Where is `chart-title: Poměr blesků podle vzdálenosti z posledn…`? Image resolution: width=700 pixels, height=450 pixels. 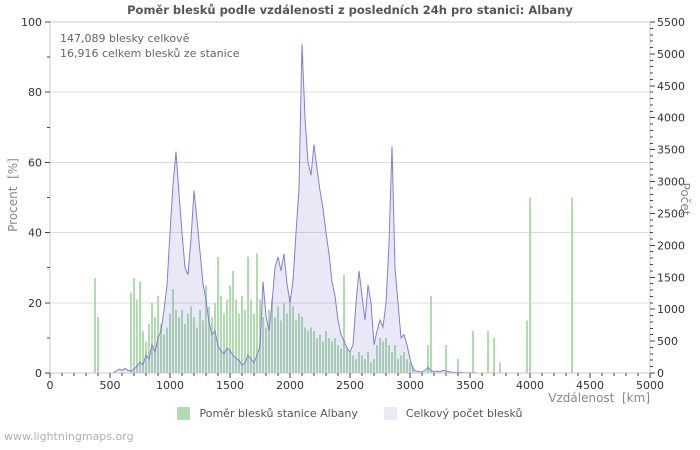 chart-title: Poměr blesků podle vzdálenosti z posledn… is located at coordinates (350, 10).